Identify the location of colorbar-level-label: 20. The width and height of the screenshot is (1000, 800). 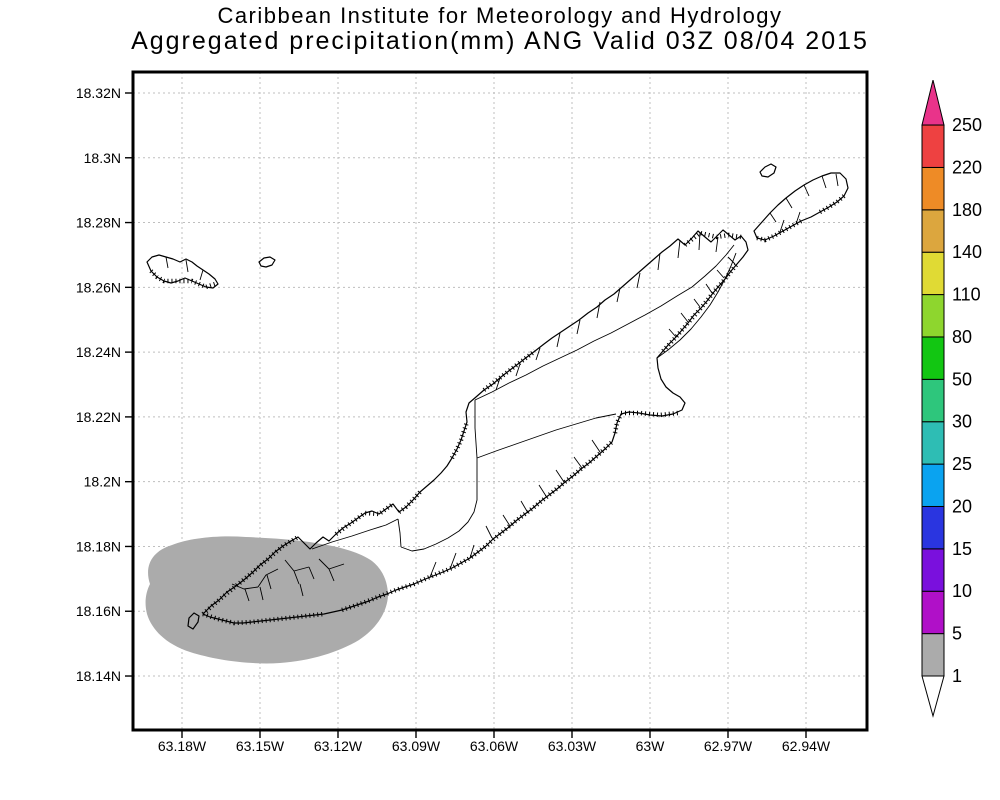
(962, 506).